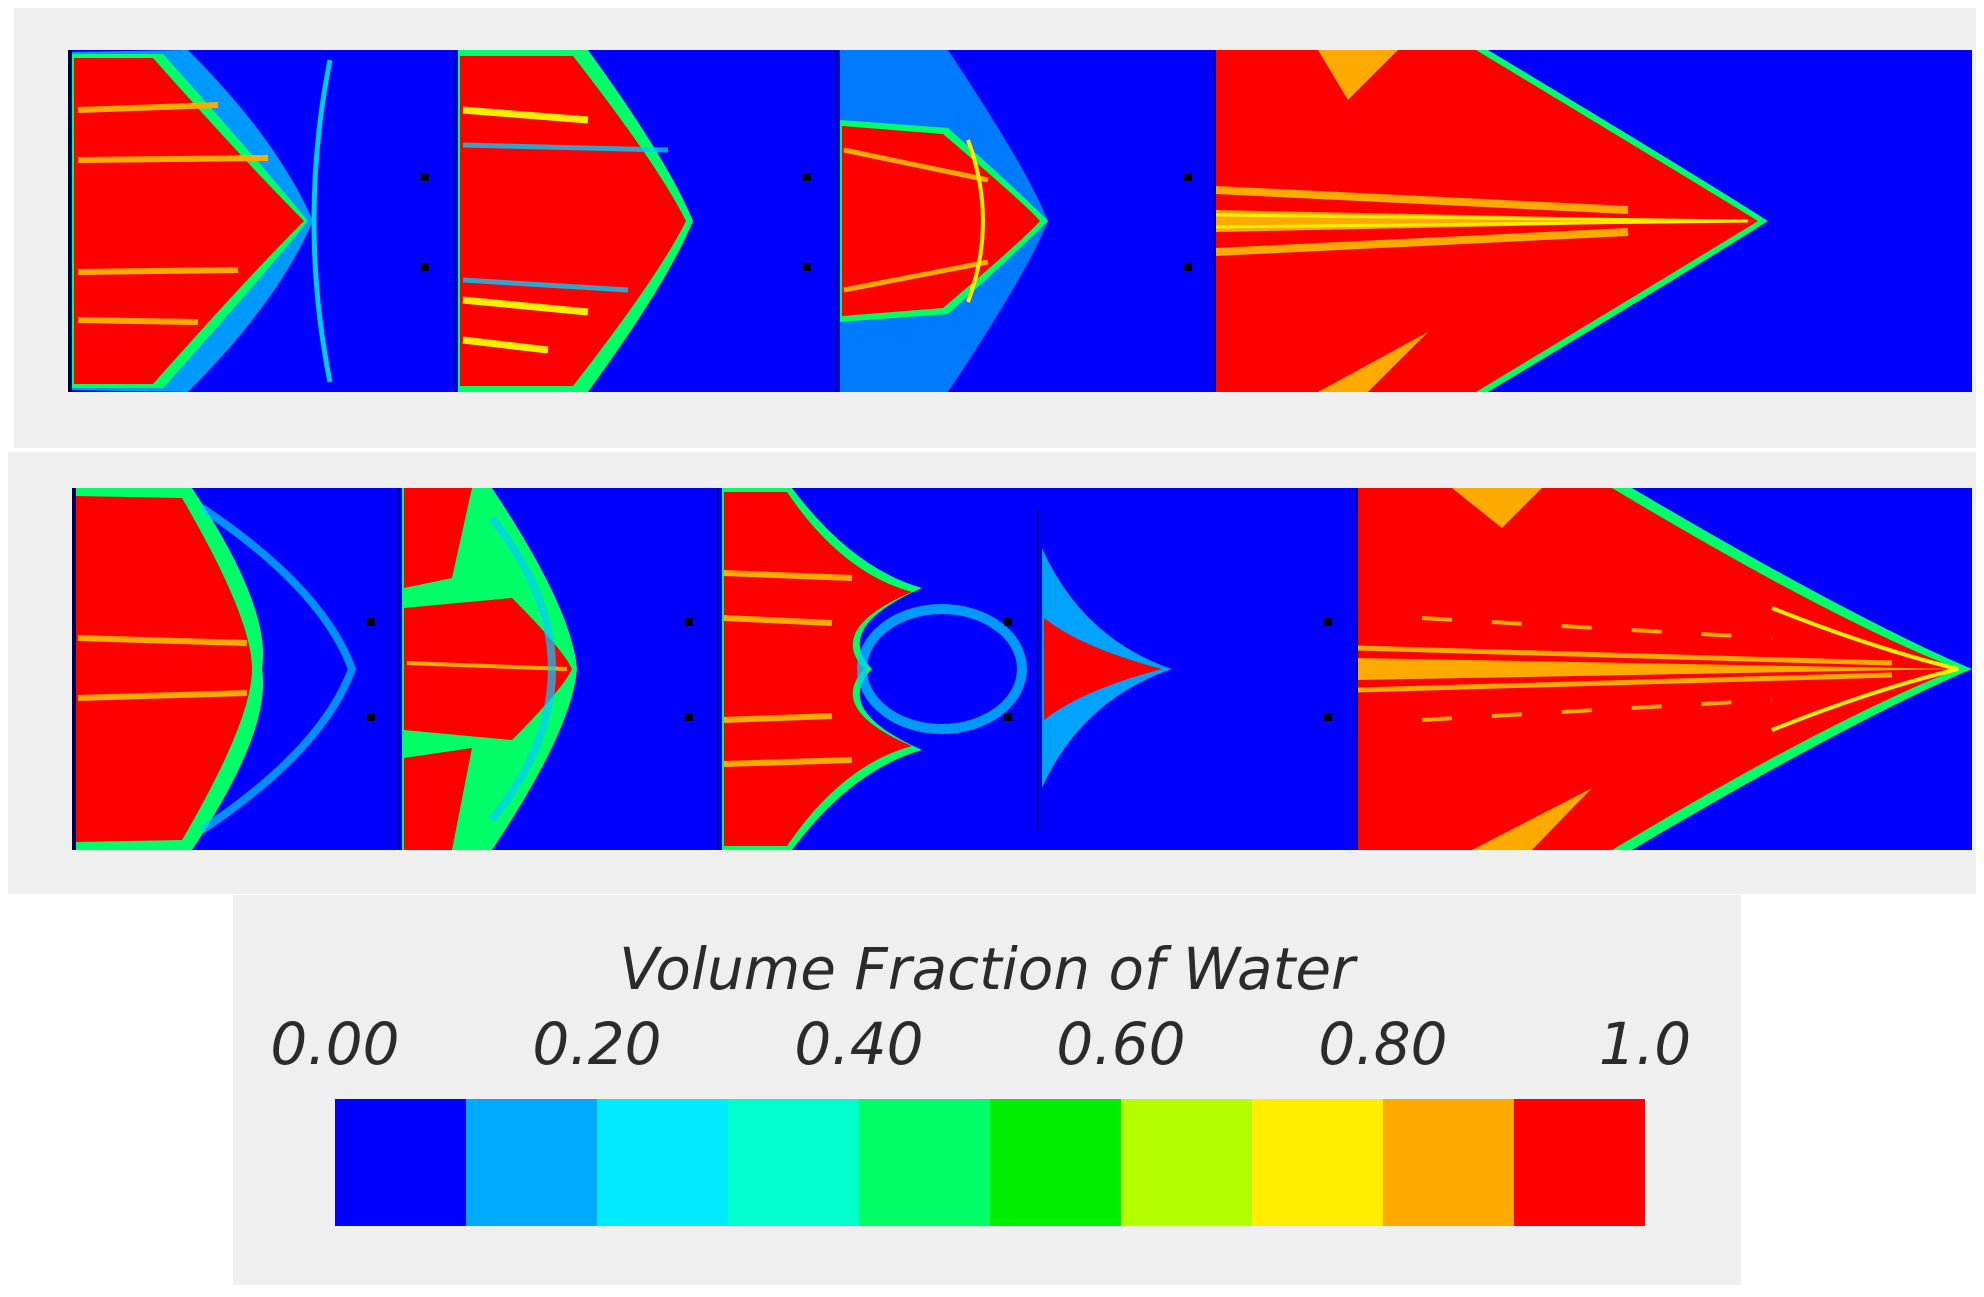  Describe the element at coordinates (987, 969) in the screenshot. I see `legend-title: Volume Fraction of Water` at that location.